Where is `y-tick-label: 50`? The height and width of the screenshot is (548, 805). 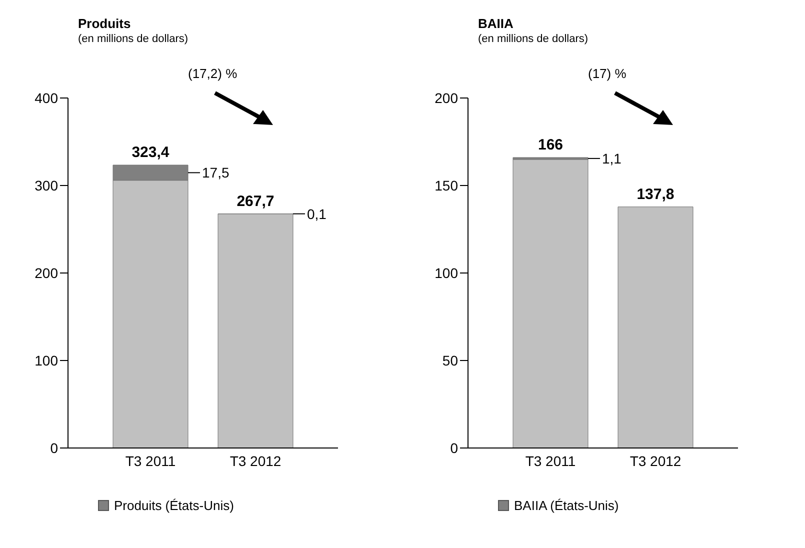
y-tick-label: 50 is located at coordinates (450, 360).